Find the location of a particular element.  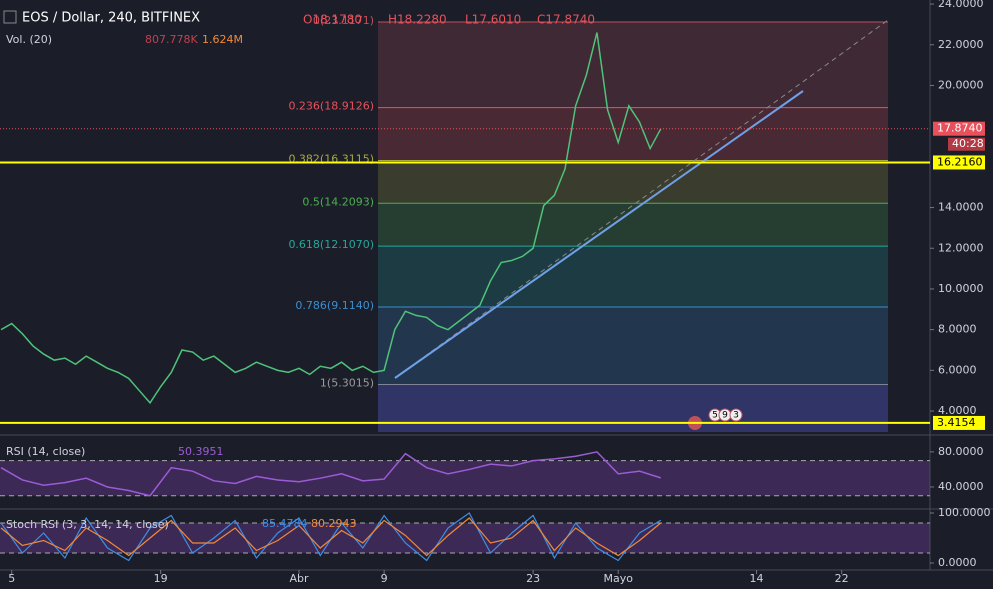

countdown-badge is located at coordinates (966, 144).